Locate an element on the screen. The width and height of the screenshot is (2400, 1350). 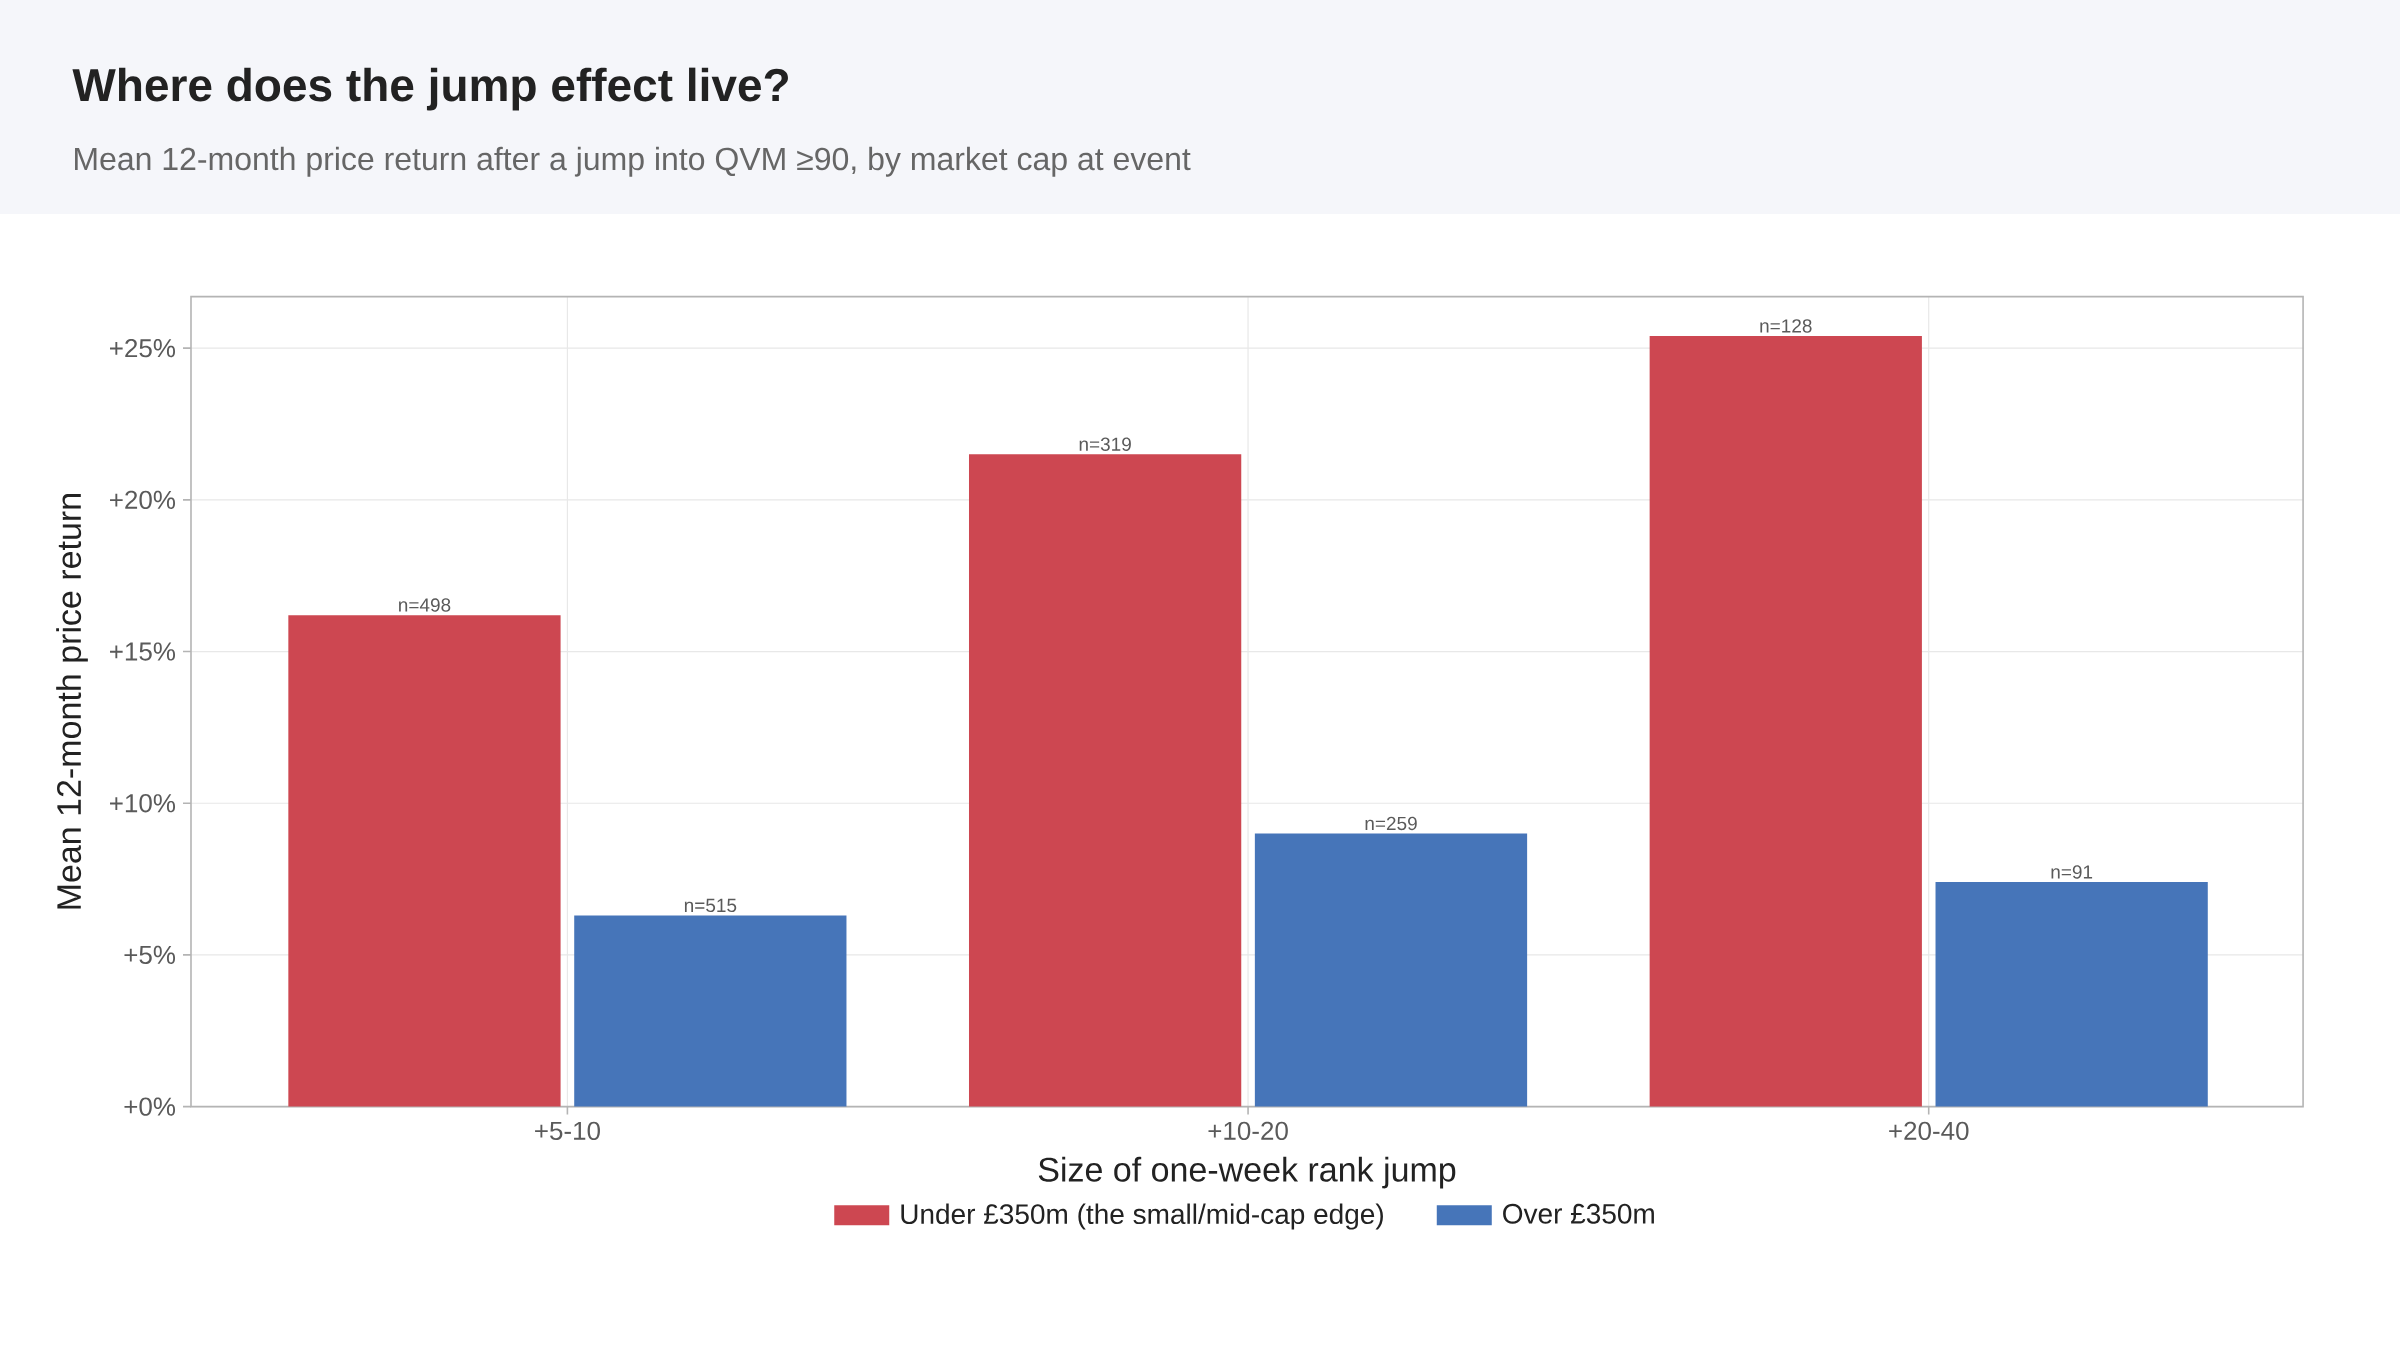
y-tick-label: +5% is located at coordinates (150, 955).